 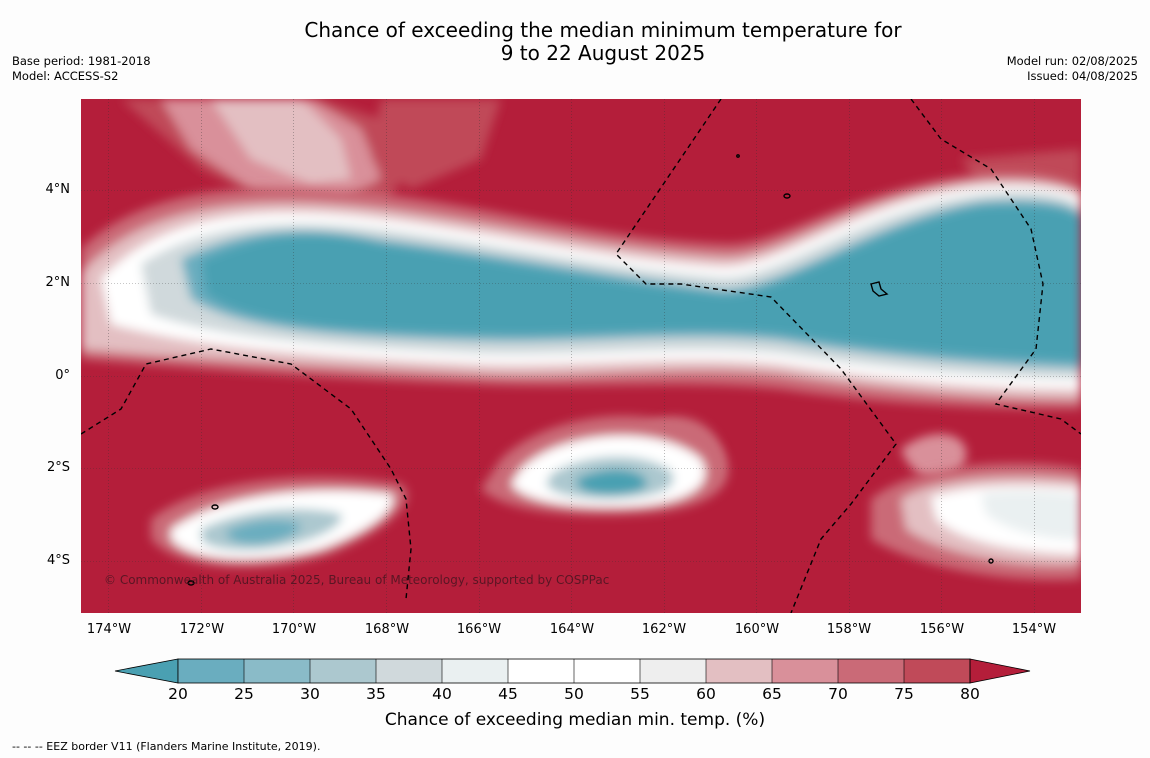 What do you see at coordinates (904, 694) in the screenshot?
I see `colorbar-tick-75: 75` at bounding box center [904, 694].